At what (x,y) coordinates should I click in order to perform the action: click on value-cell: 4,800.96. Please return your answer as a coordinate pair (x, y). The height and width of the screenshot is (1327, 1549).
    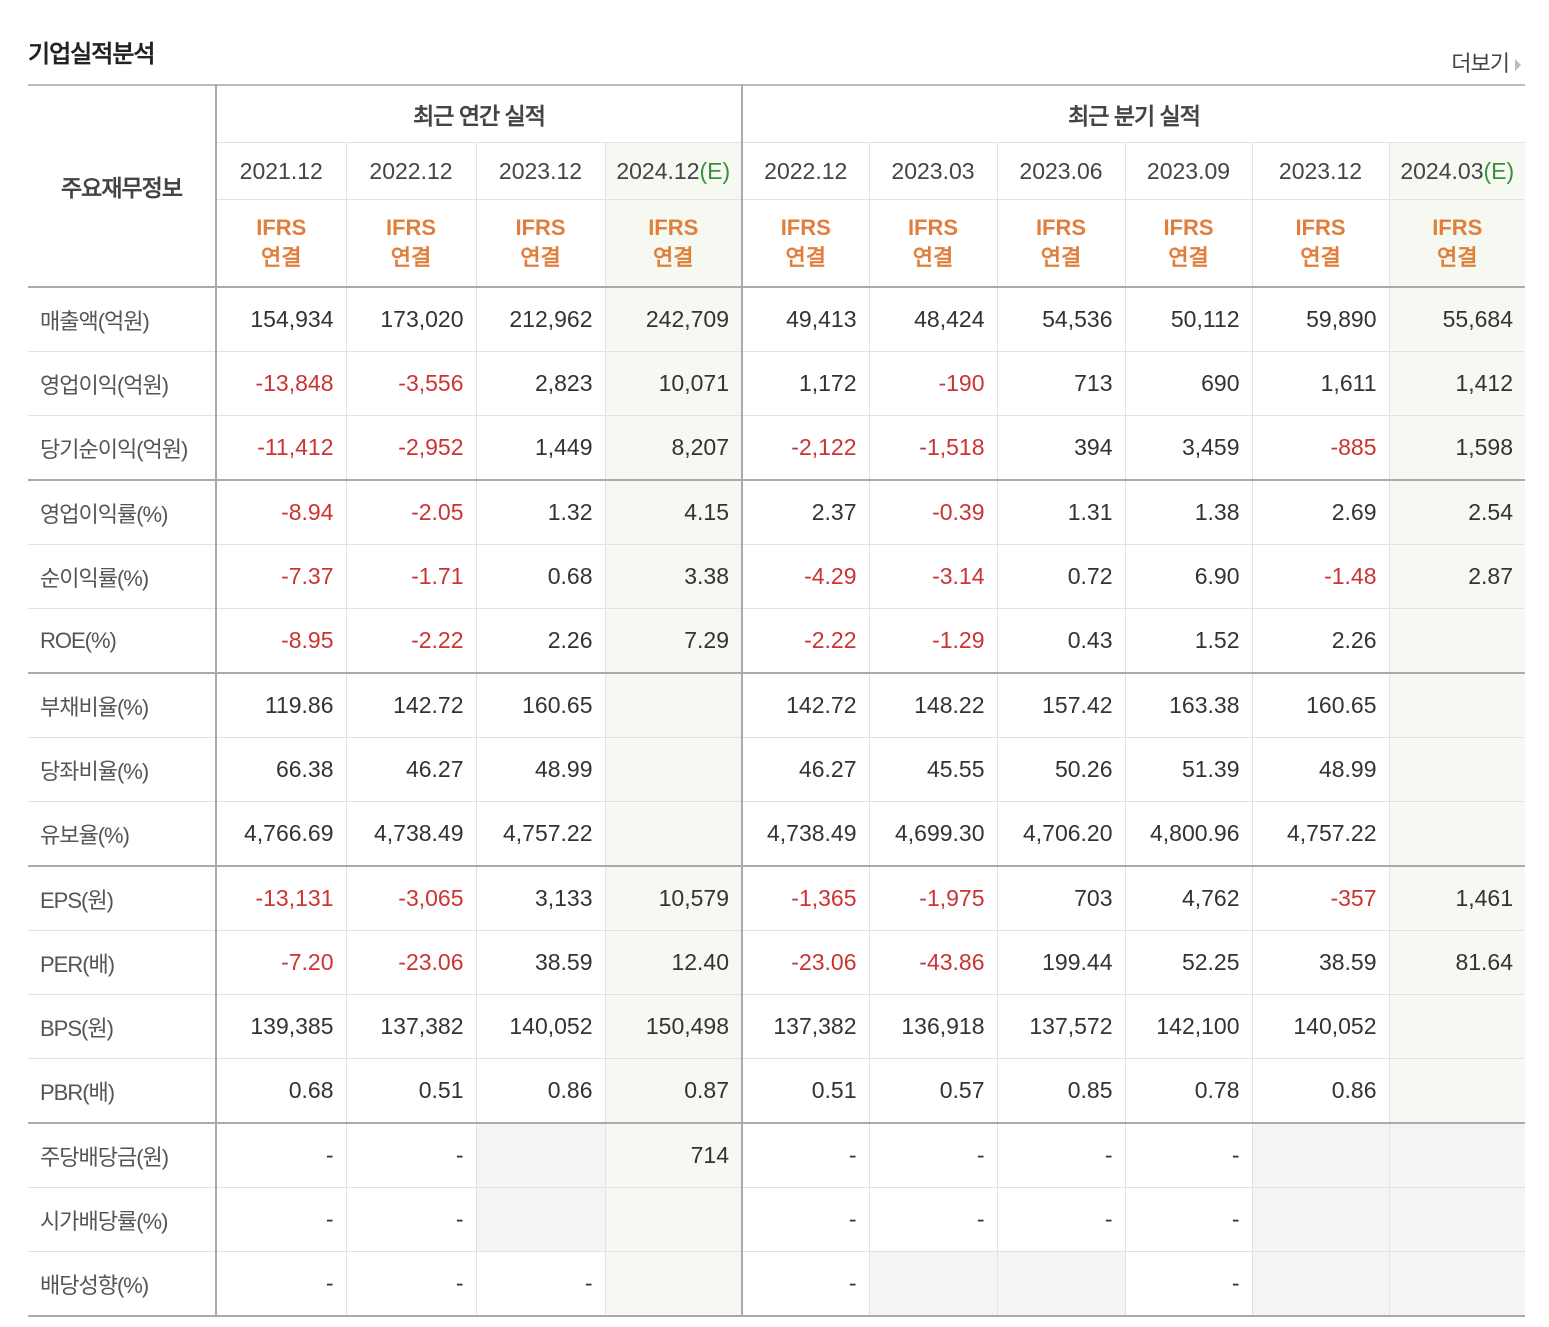
    Looking at the image, I should click on (1189, 834).